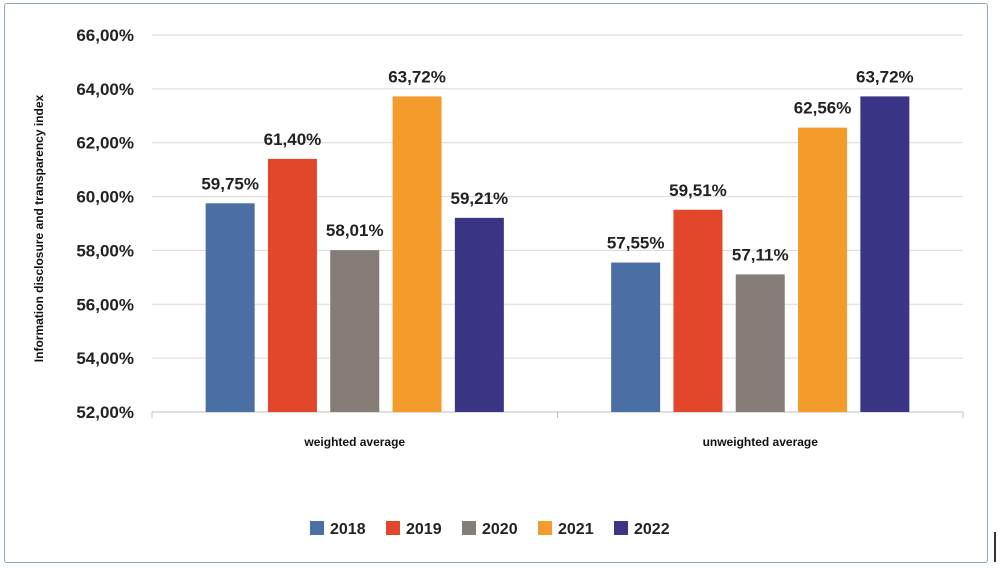 Image resolution: width=1000 pixels, height=571 pixels. What do you see at coordinates (652, 529) in the screenshot?
I see `legend-label: 2022` at bounding box center [652, 529].